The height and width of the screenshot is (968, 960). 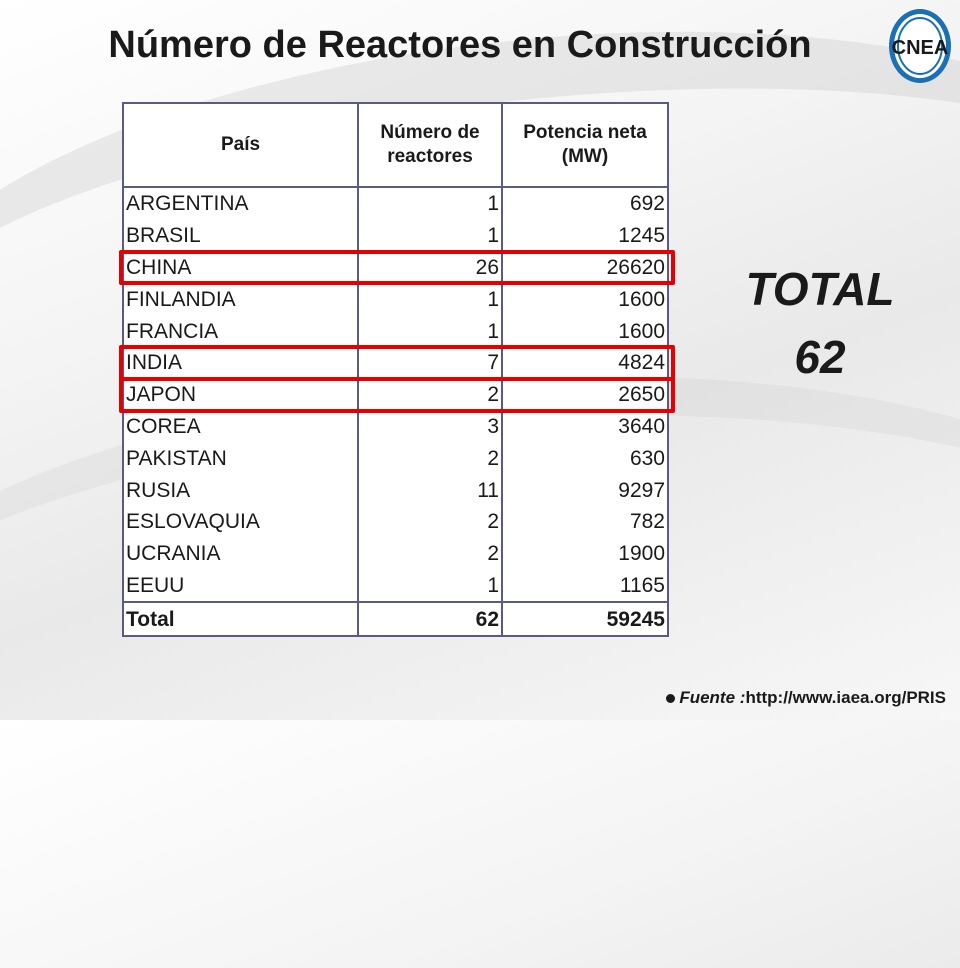 What do you see at coordinates (584, 362) in the screenshot?
I see `cell-power: 4824` at bounding box center [584, 362].